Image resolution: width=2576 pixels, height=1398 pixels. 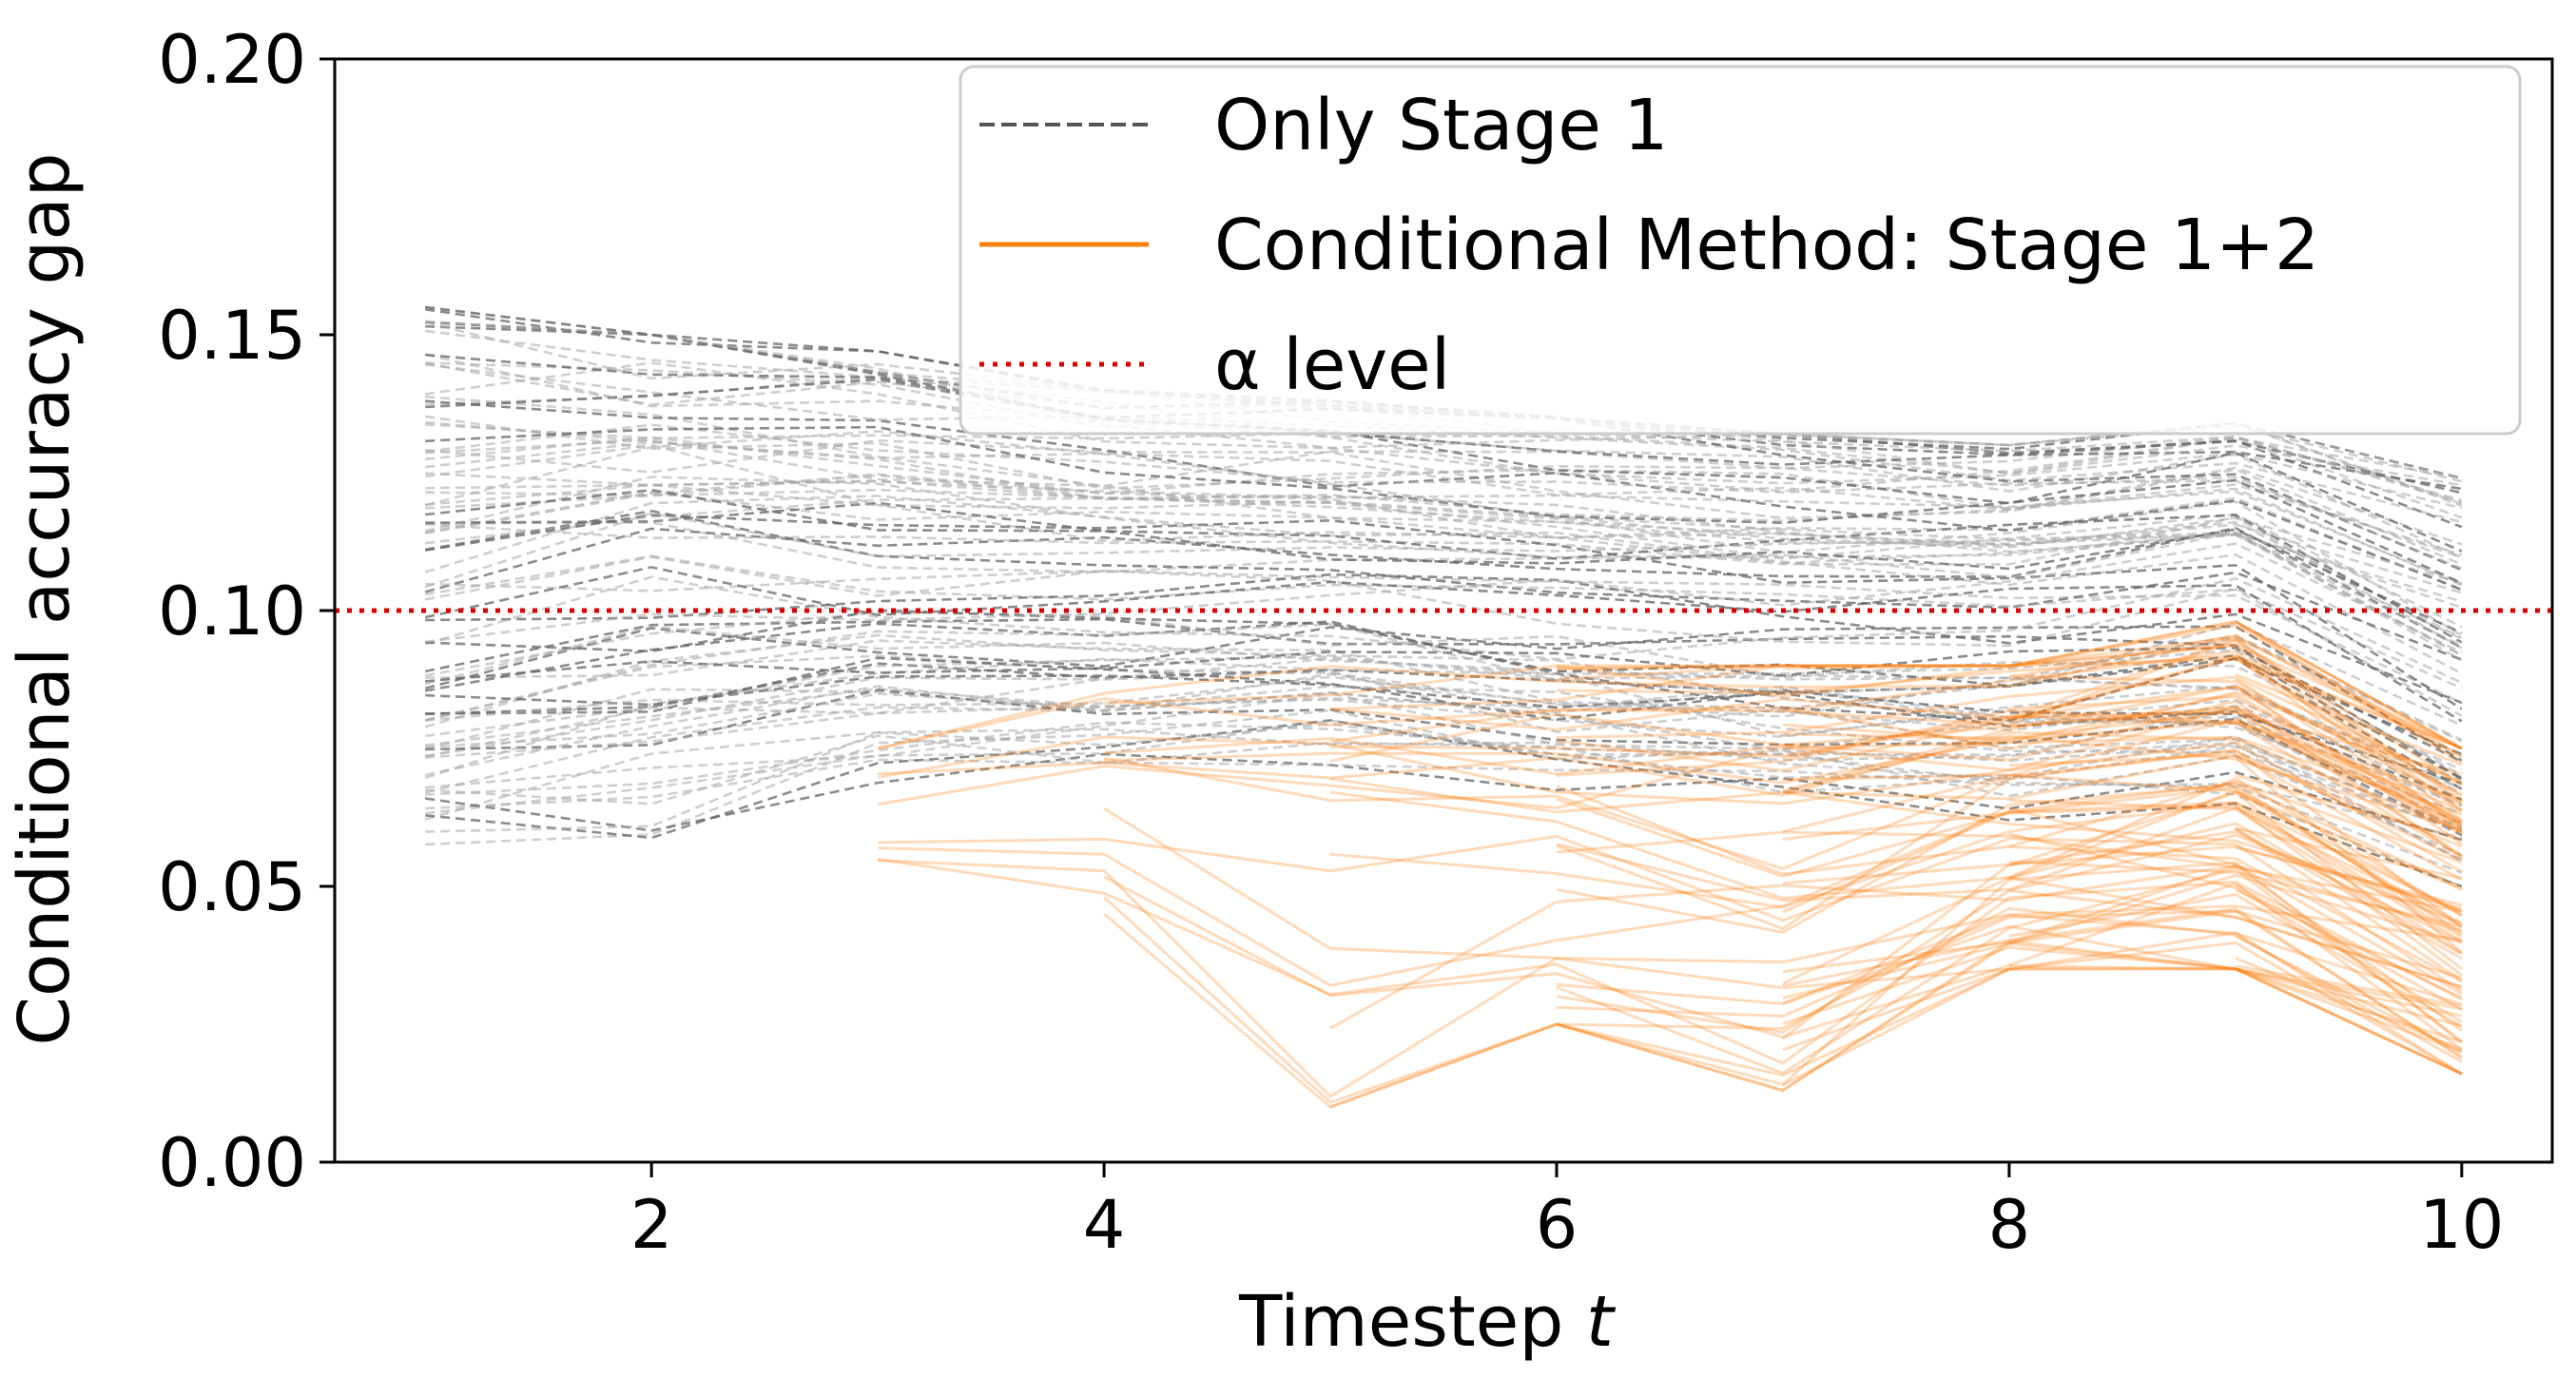 What do you see at coordinates (651, 1225) in the screenshot?
I see `x-tick-label: 2` at bounding box center [651, 1225].